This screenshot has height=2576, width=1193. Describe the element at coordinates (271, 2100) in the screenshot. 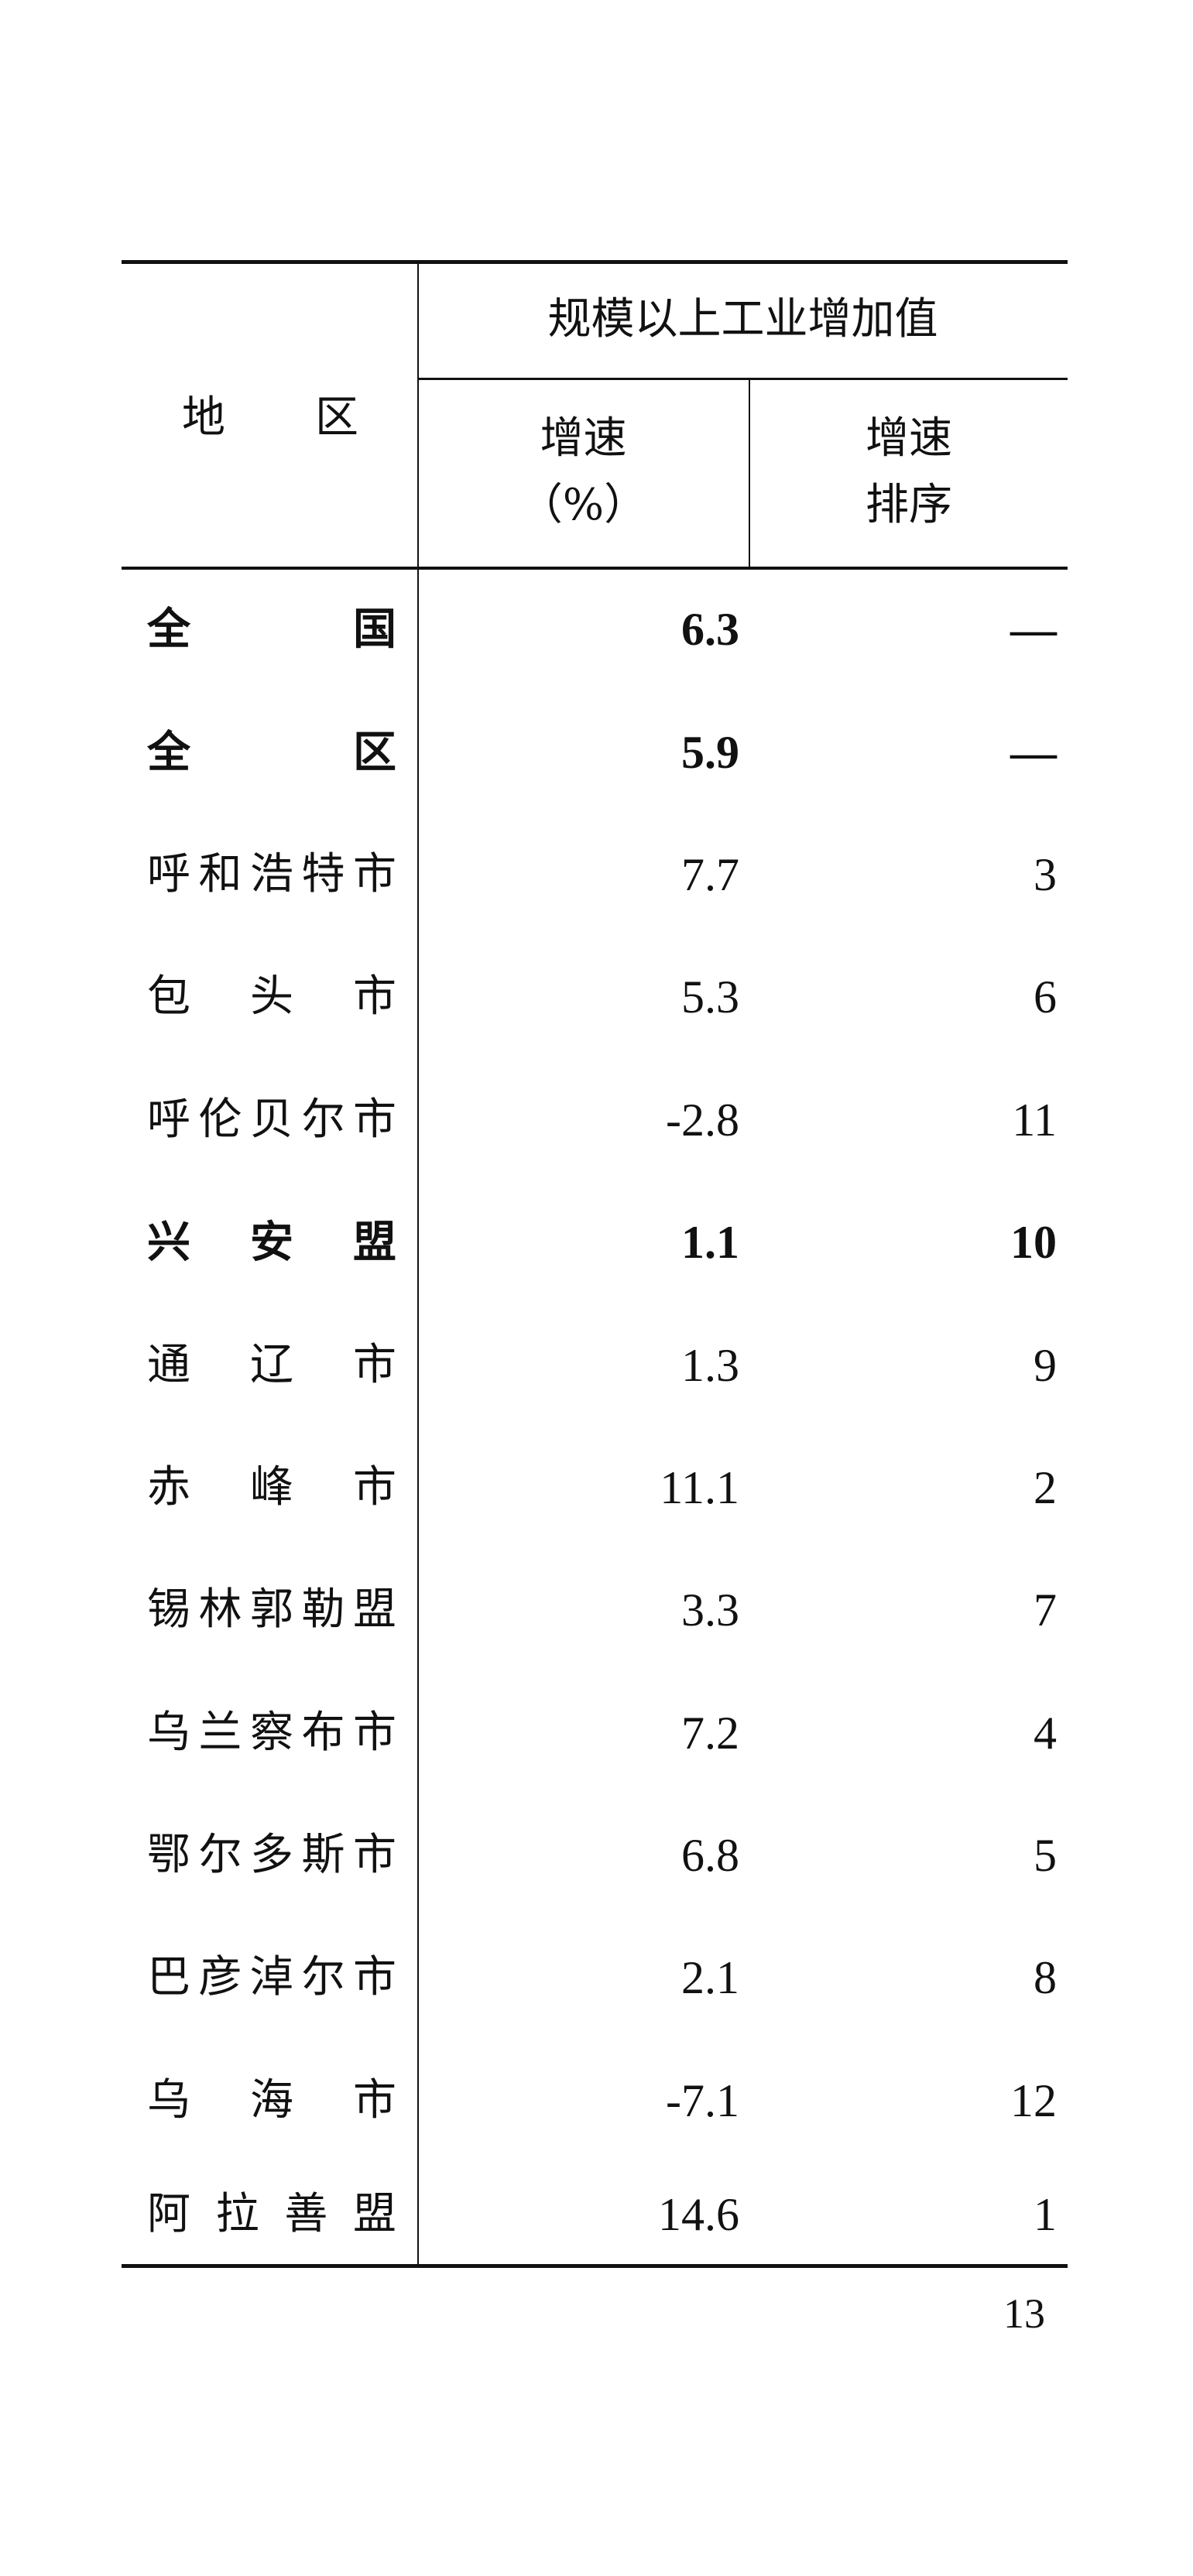

I see `region-name: 乌海市` at that location.